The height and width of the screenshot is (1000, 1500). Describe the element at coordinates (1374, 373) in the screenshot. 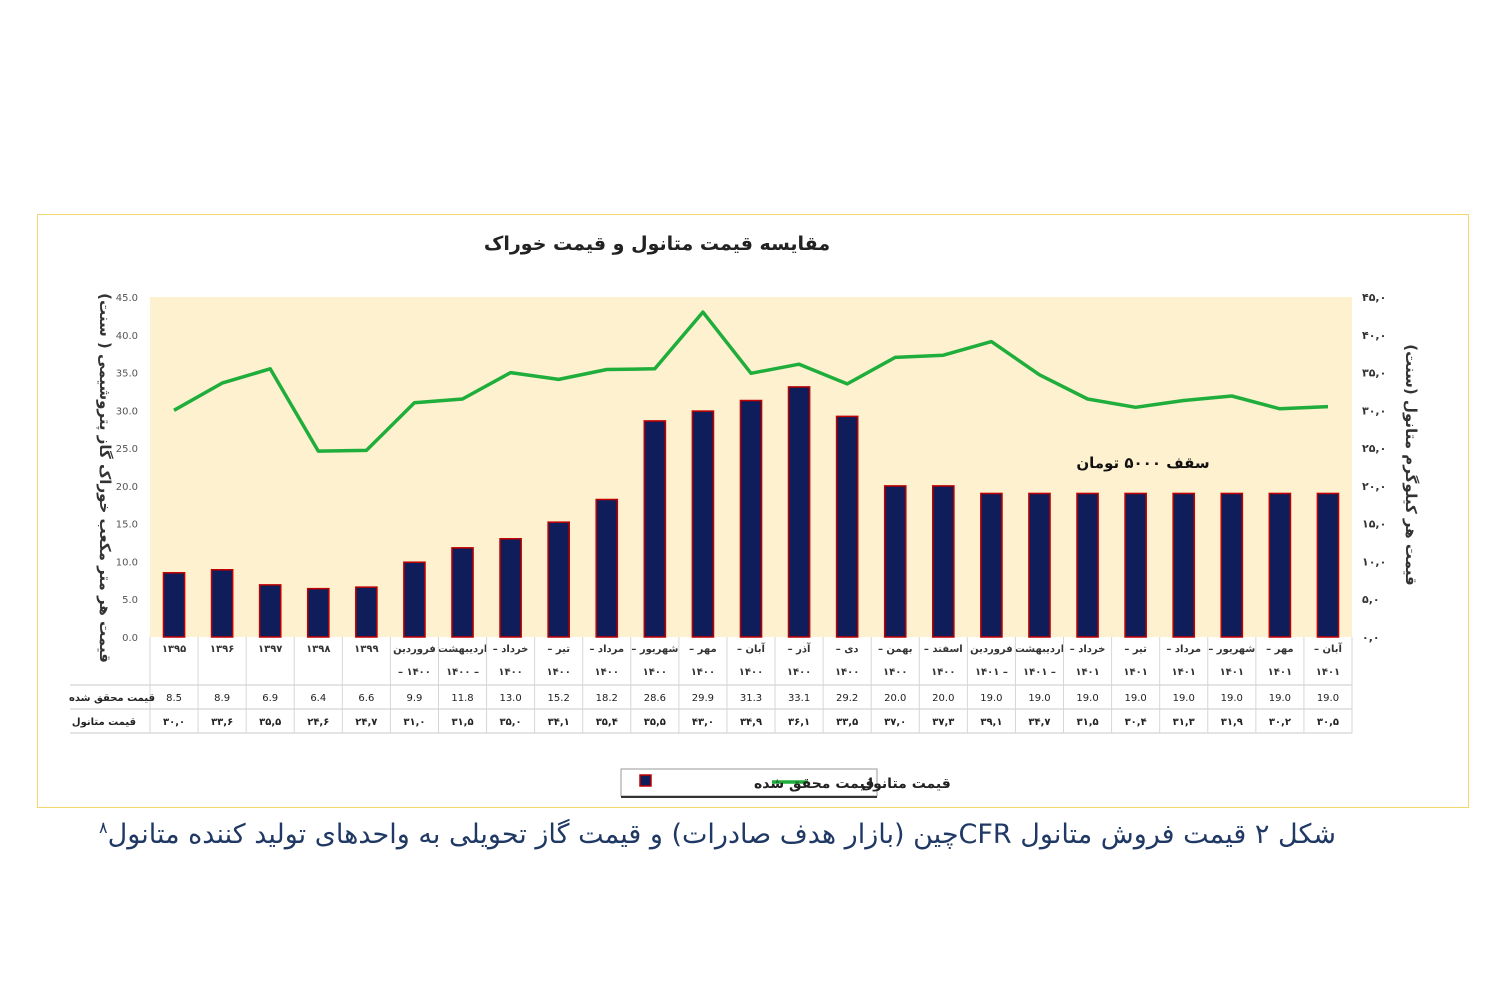

I see `y-right-tick-label: ۳۵,۰` at that location.